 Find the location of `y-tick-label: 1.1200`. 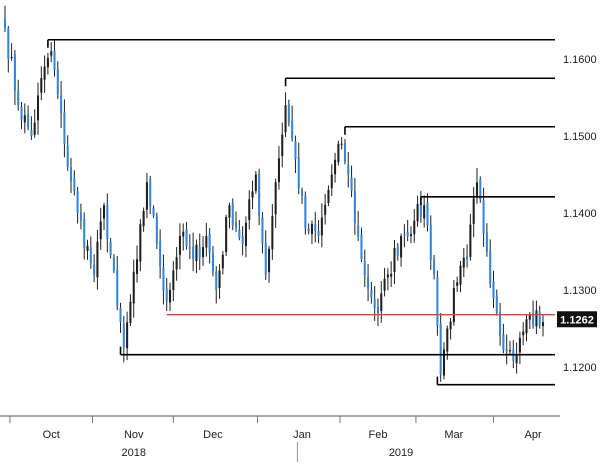

y-tick-label: 1.1200 is located at coordinates (580, 368).